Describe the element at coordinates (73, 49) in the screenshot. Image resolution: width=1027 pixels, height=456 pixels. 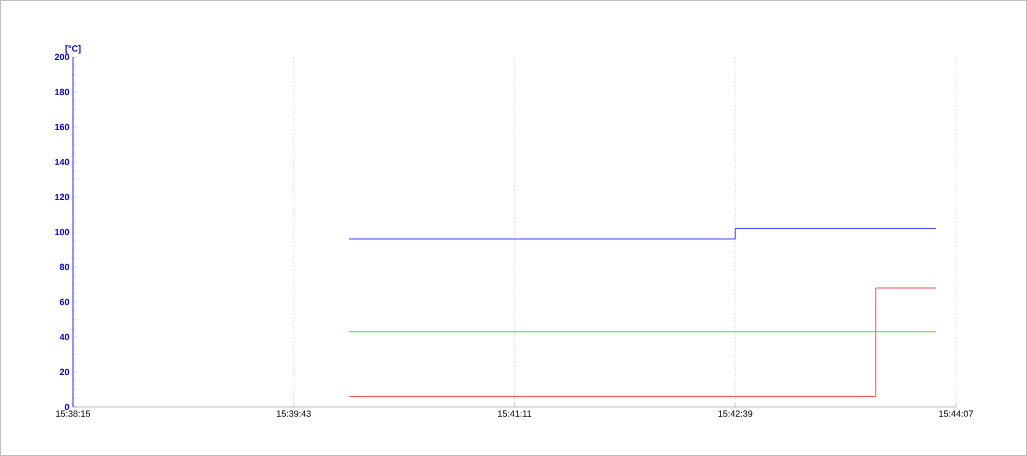
I see `y-axis-title: [°C]` at that location.